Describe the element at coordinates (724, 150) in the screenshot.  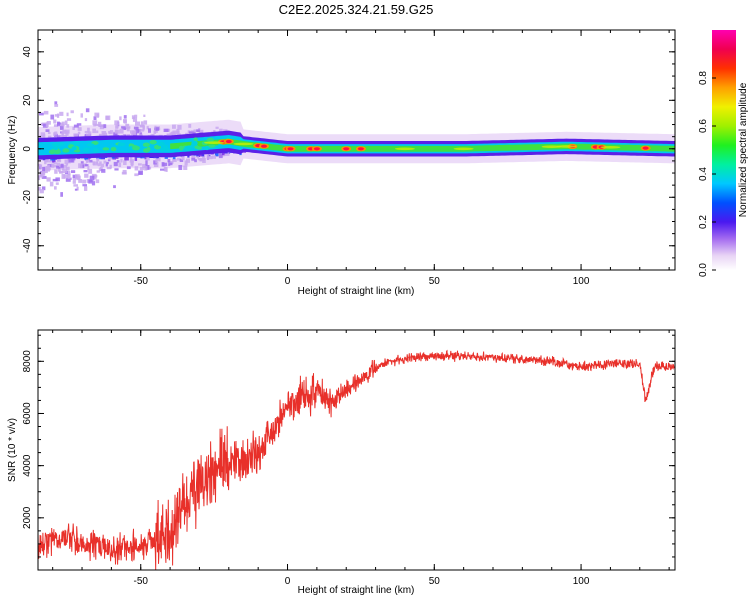
I see `colorbar-gradient` at that location.